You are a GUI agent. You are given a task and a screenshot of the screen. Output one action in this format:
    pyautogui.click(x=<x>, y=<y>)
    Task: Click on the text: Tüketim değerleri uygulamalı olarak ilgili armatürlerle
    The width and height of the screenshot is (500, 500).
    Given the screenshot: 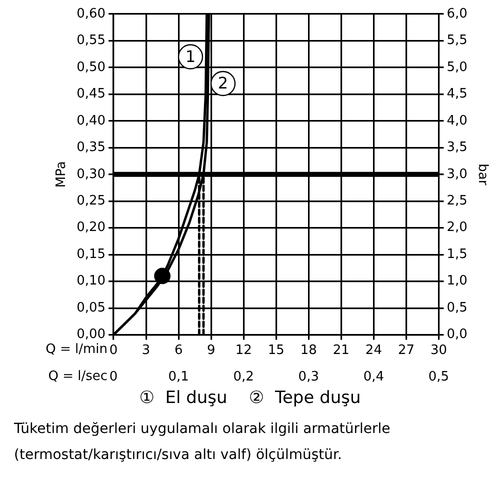 What is the action you would take?
    pyautogui.click(x=203, y=429)
    